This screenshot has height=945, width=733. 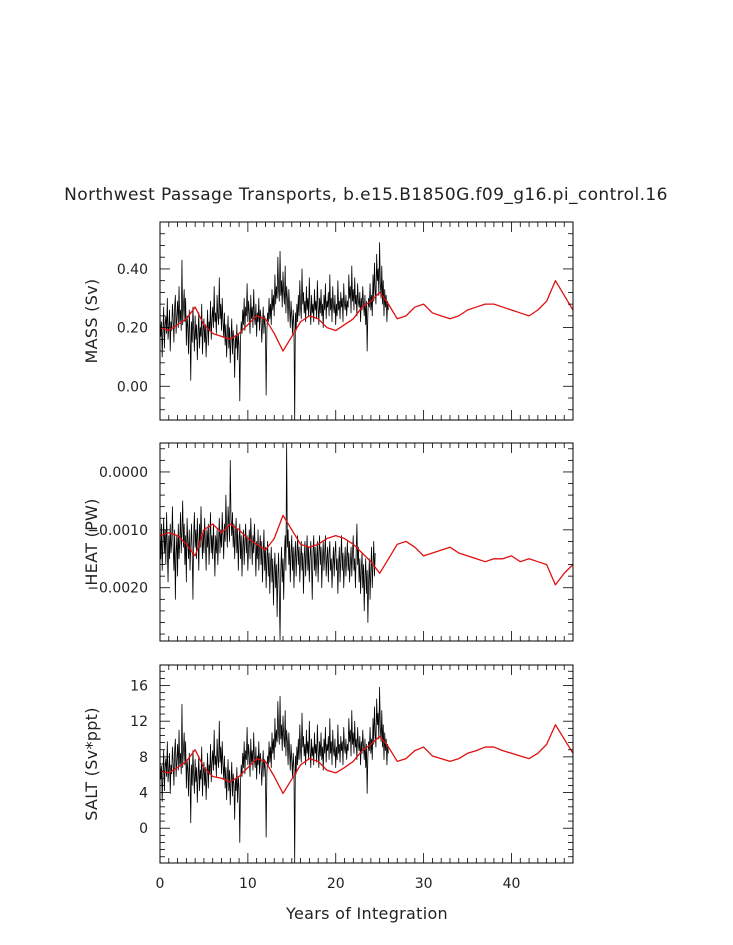 I want to click on x-tick-label: 40, so click(x=512, y=884).